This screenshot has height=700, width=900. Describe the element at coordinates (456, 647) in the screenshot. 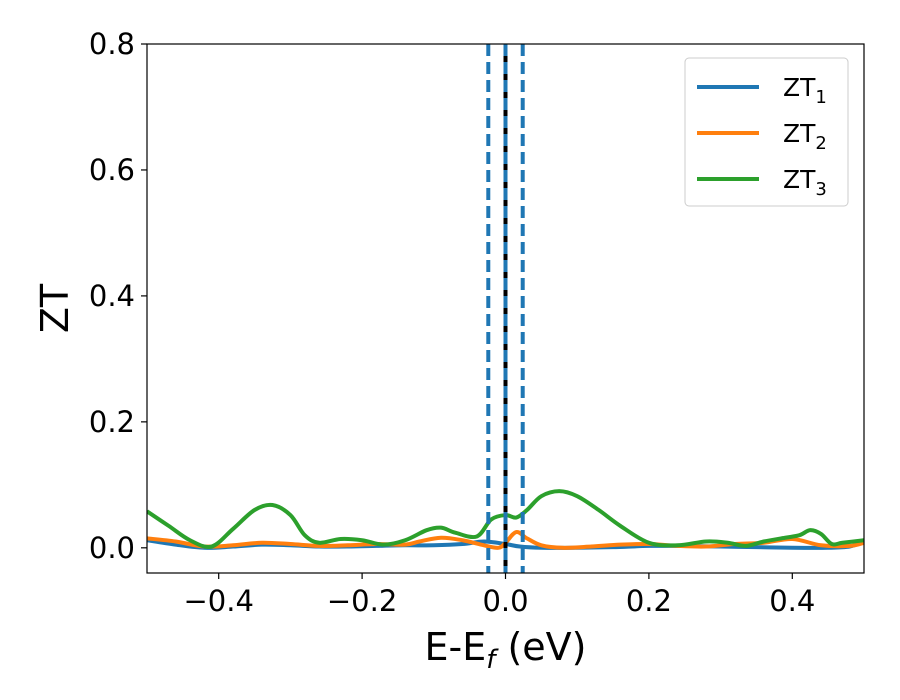

I see `x-axis-label-main: E-E` at that location.